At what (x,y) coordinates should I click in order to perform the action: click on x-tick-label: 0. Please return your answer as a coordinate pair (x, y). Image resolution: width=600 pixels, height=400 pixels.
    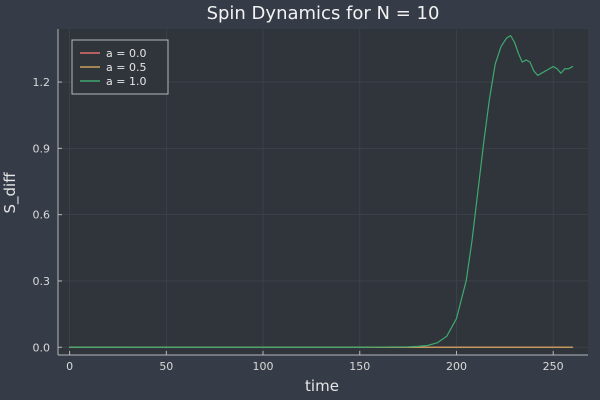
    Looking at the image, I should click on (69, 366).